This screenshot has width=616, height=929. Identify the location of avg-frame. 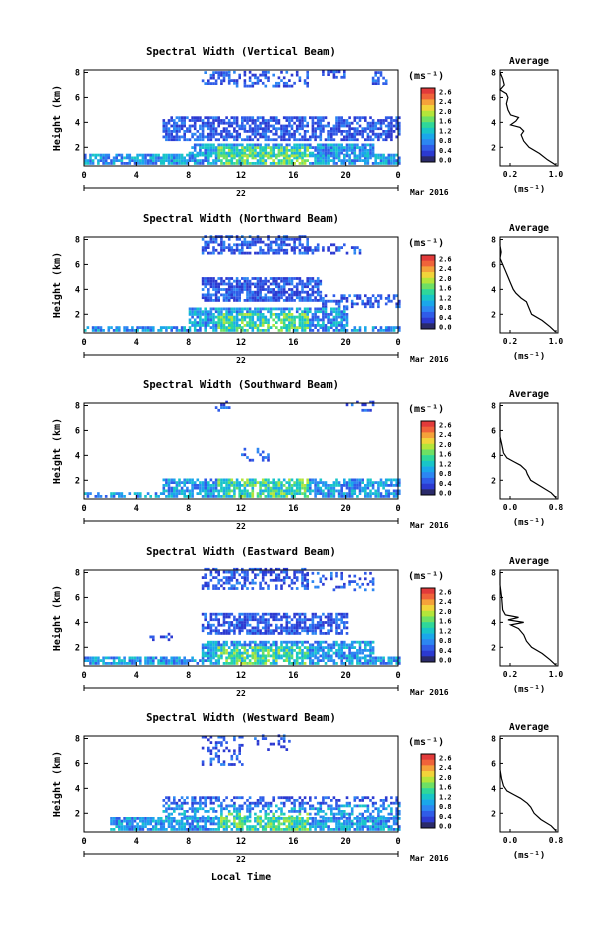
(529, 451).